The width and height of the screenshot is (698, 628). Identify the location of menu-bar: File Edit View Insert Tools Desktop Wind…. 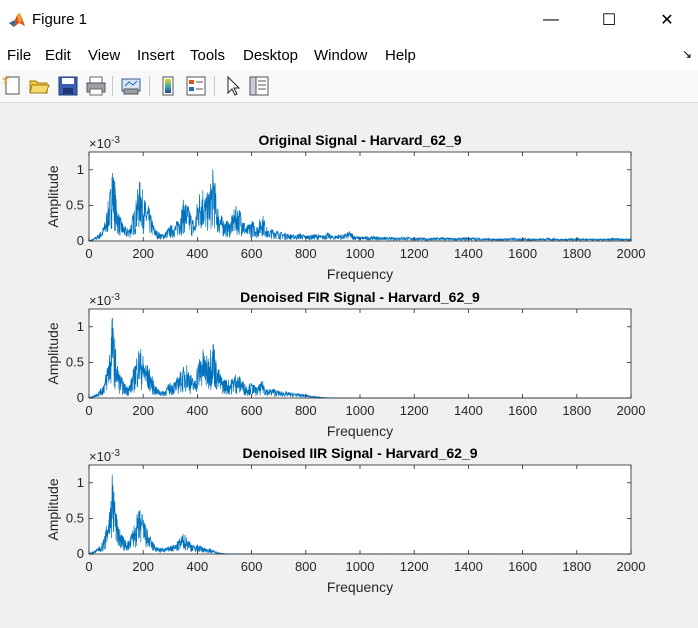
(349, 55).